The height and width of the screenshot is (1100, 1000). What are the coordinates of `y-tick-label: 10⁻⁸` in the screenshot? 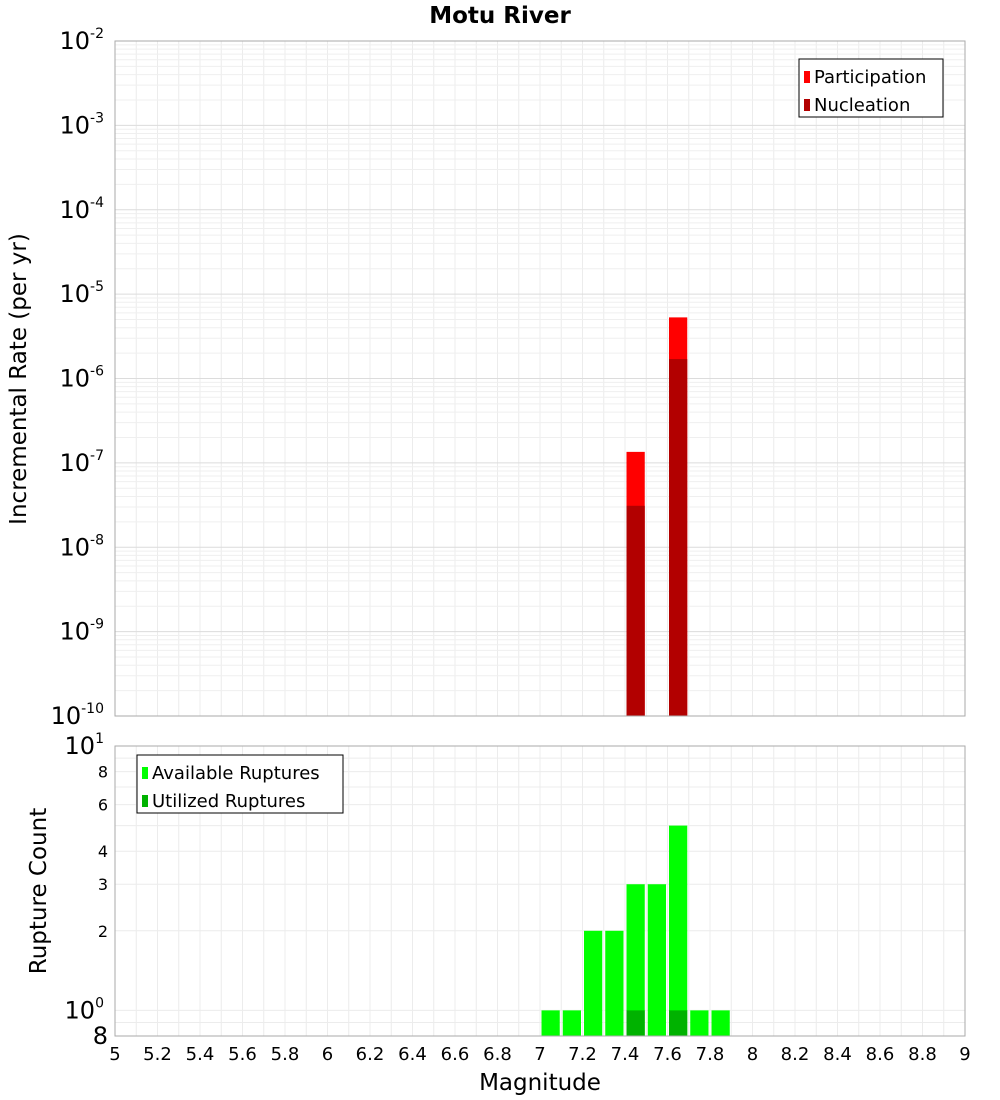 It's located at (81, 546).